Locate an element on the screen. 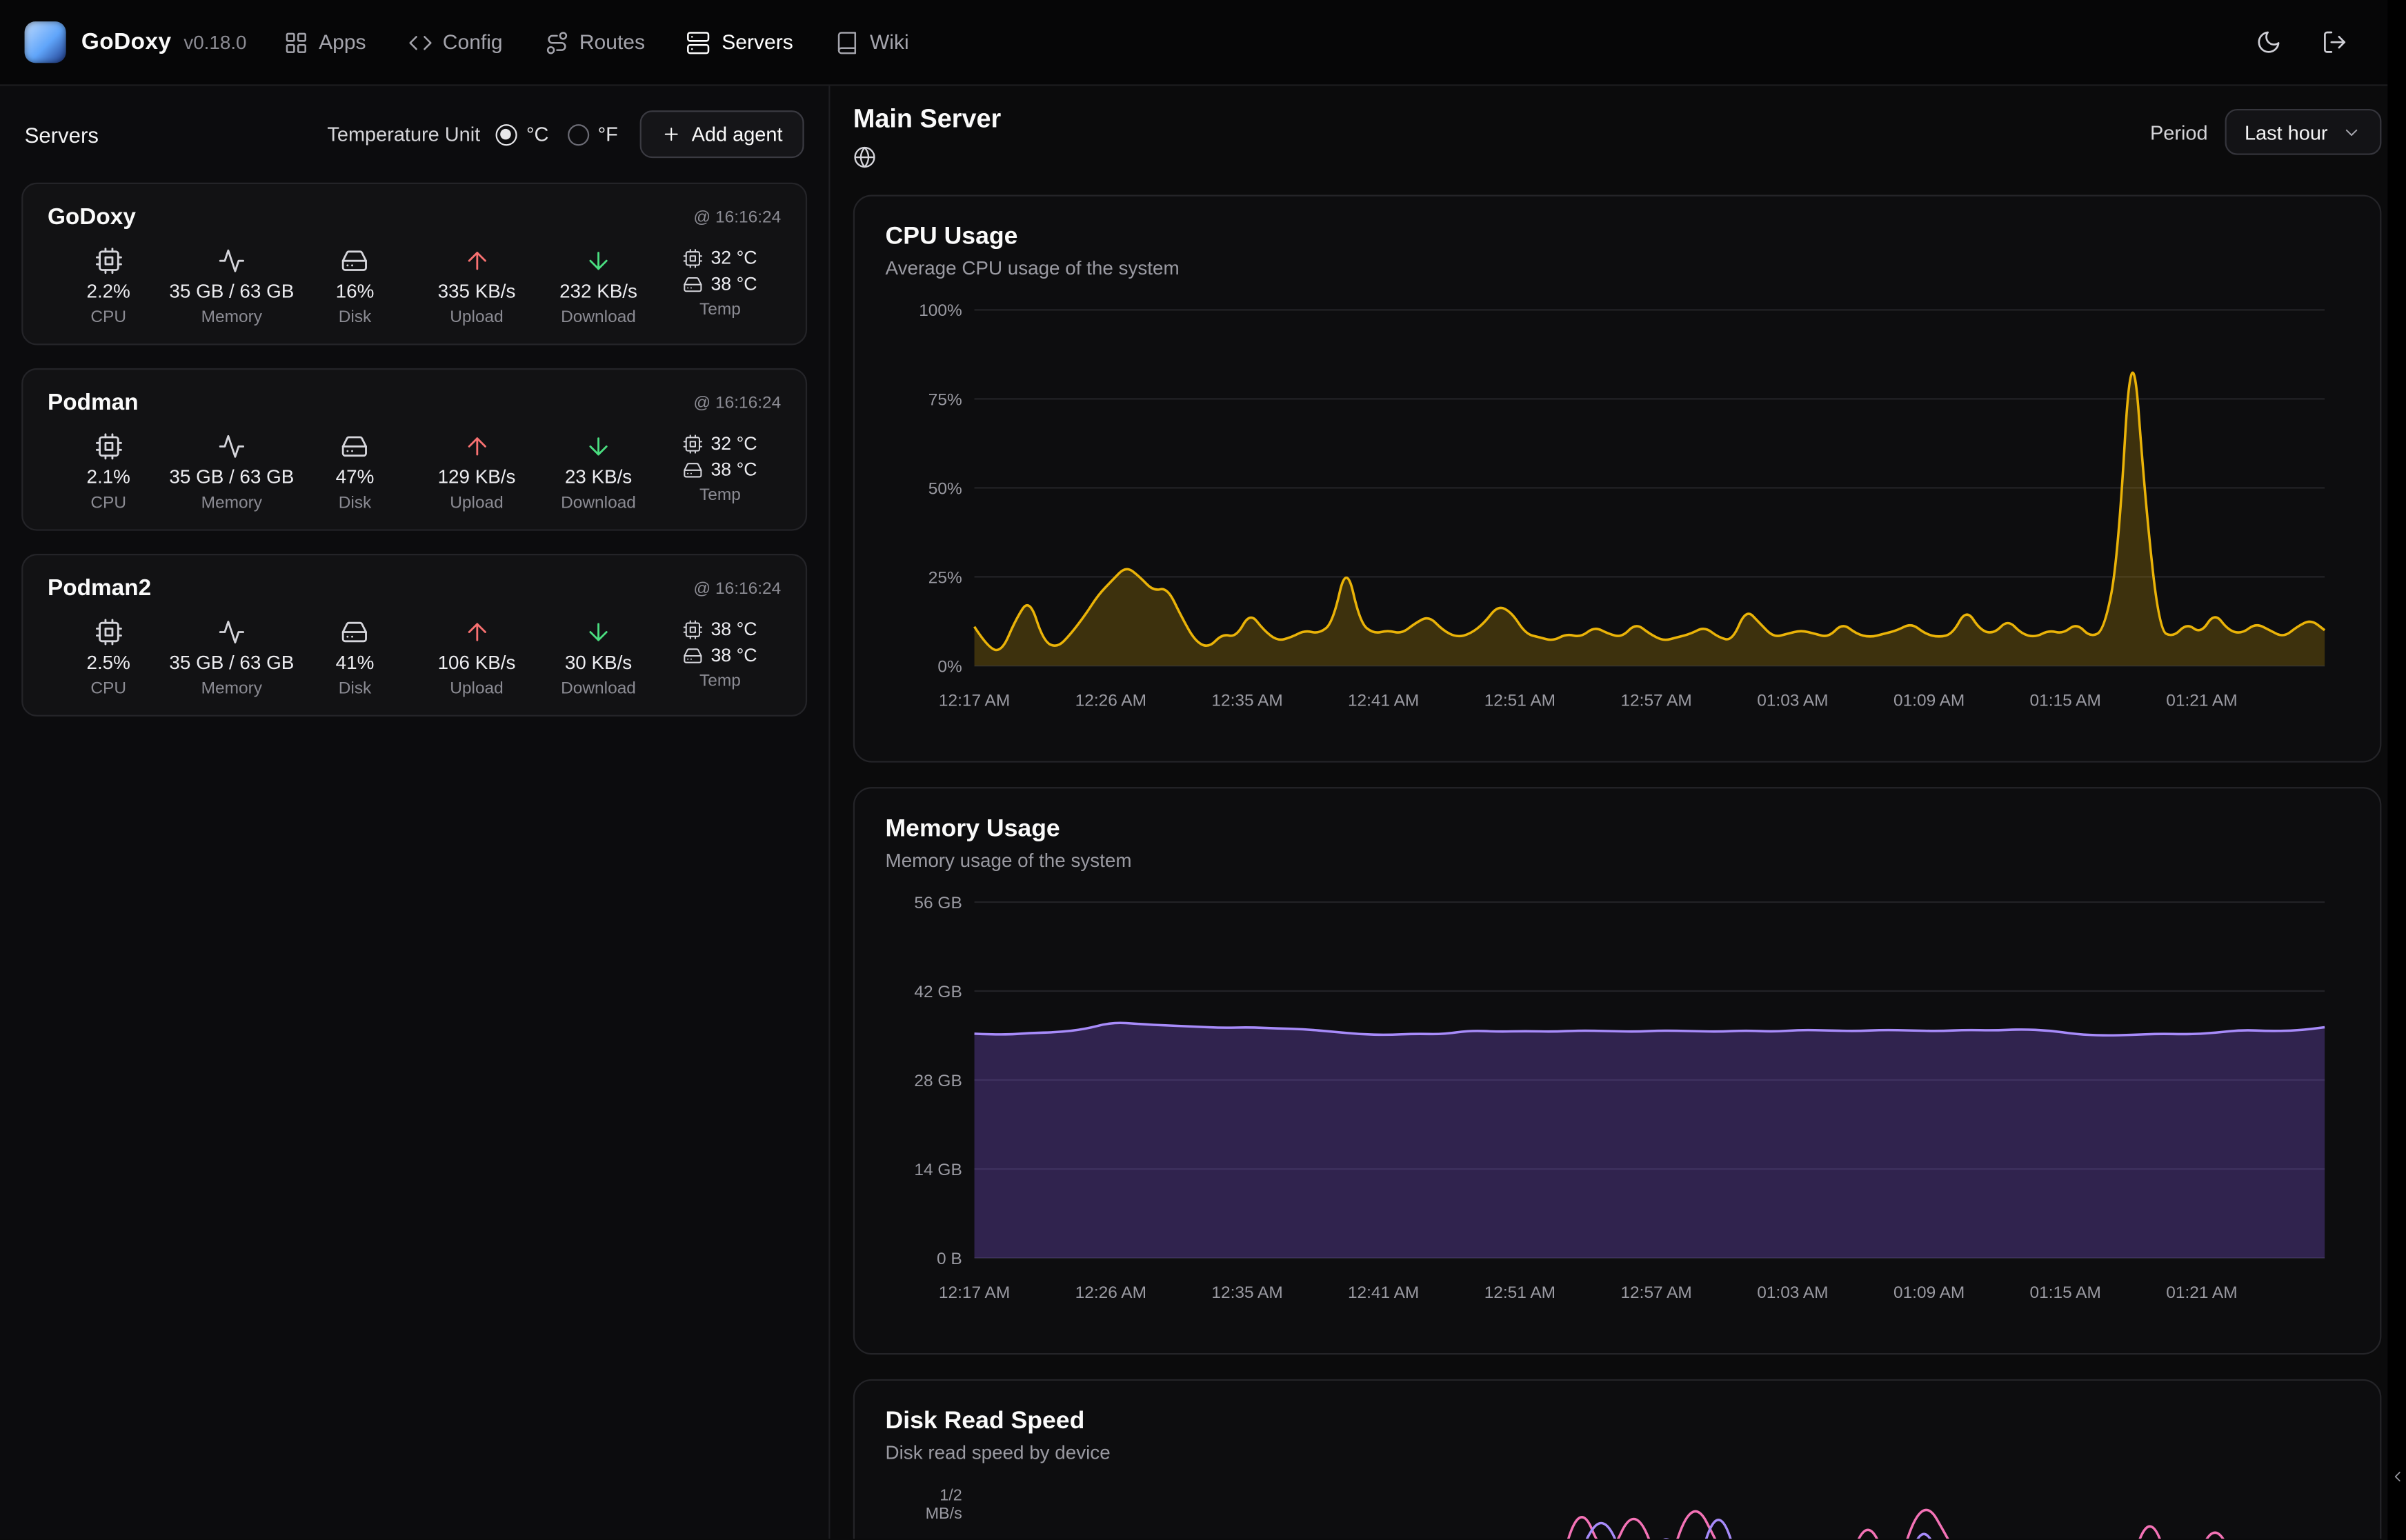 This screenshot has height=1540, width=2406. stat-cpu: 2.2% CPU is located at coordinates (108, 287).